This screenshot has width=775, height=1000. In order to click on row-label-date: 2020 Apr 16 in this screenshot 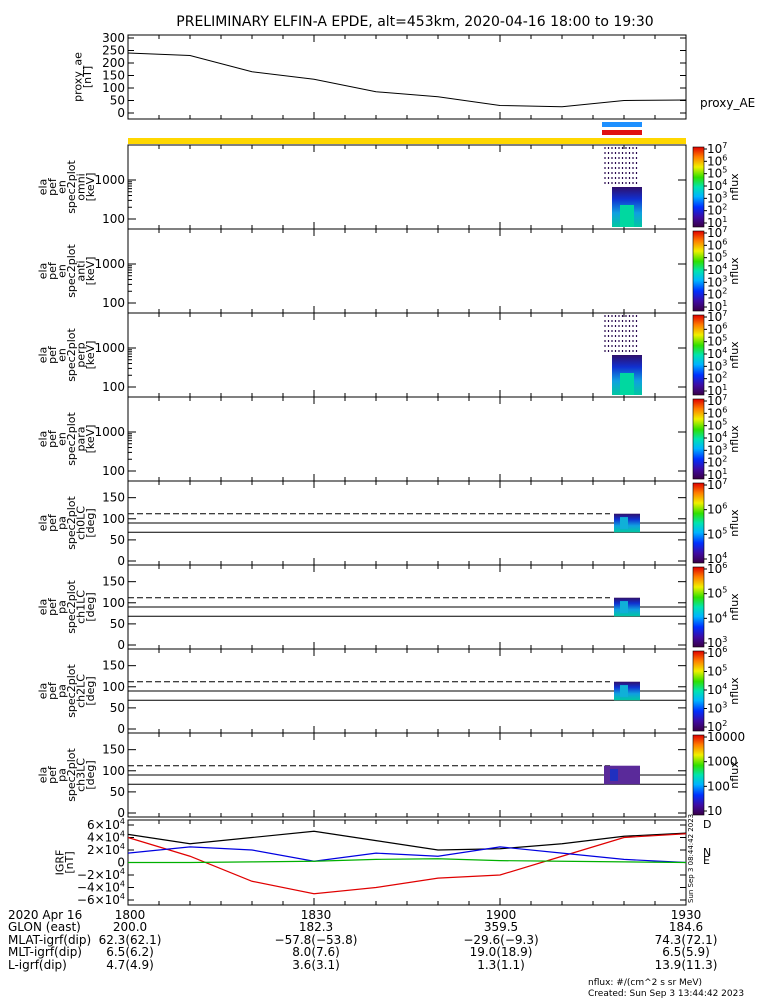, I will do `click(45, 915)`.